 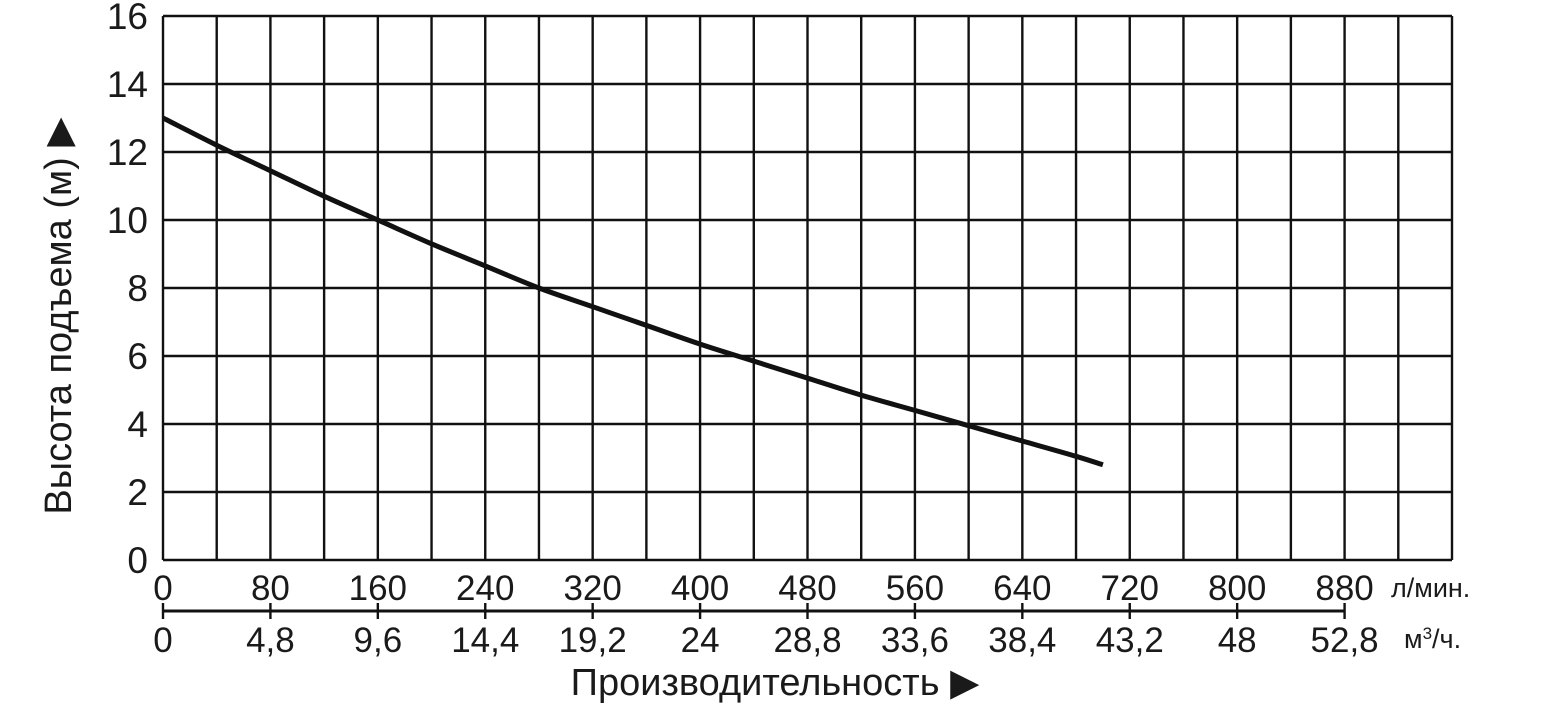 I want to click on y-tick-label: 4, so click(x=137, y=424).